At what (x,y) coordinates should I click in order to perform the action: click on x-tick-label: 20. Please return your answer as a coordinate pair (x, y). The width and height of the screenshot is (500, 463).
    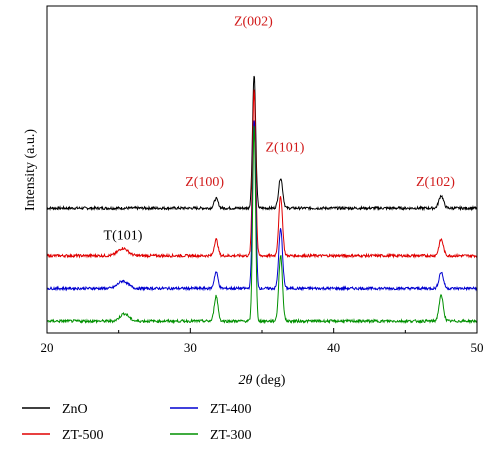
    Looking at the image, I should click on (47, 347).